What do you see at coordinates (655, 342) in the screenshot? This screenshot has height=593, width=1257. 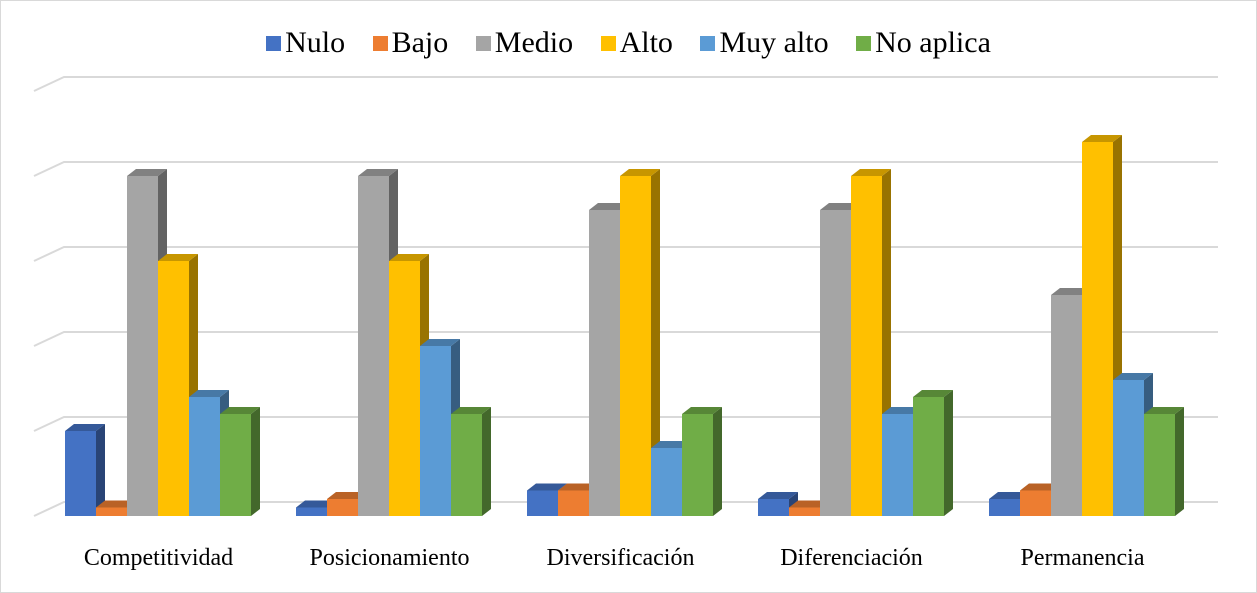 I see `bar-side-alto` at bounding box center [655, 342].